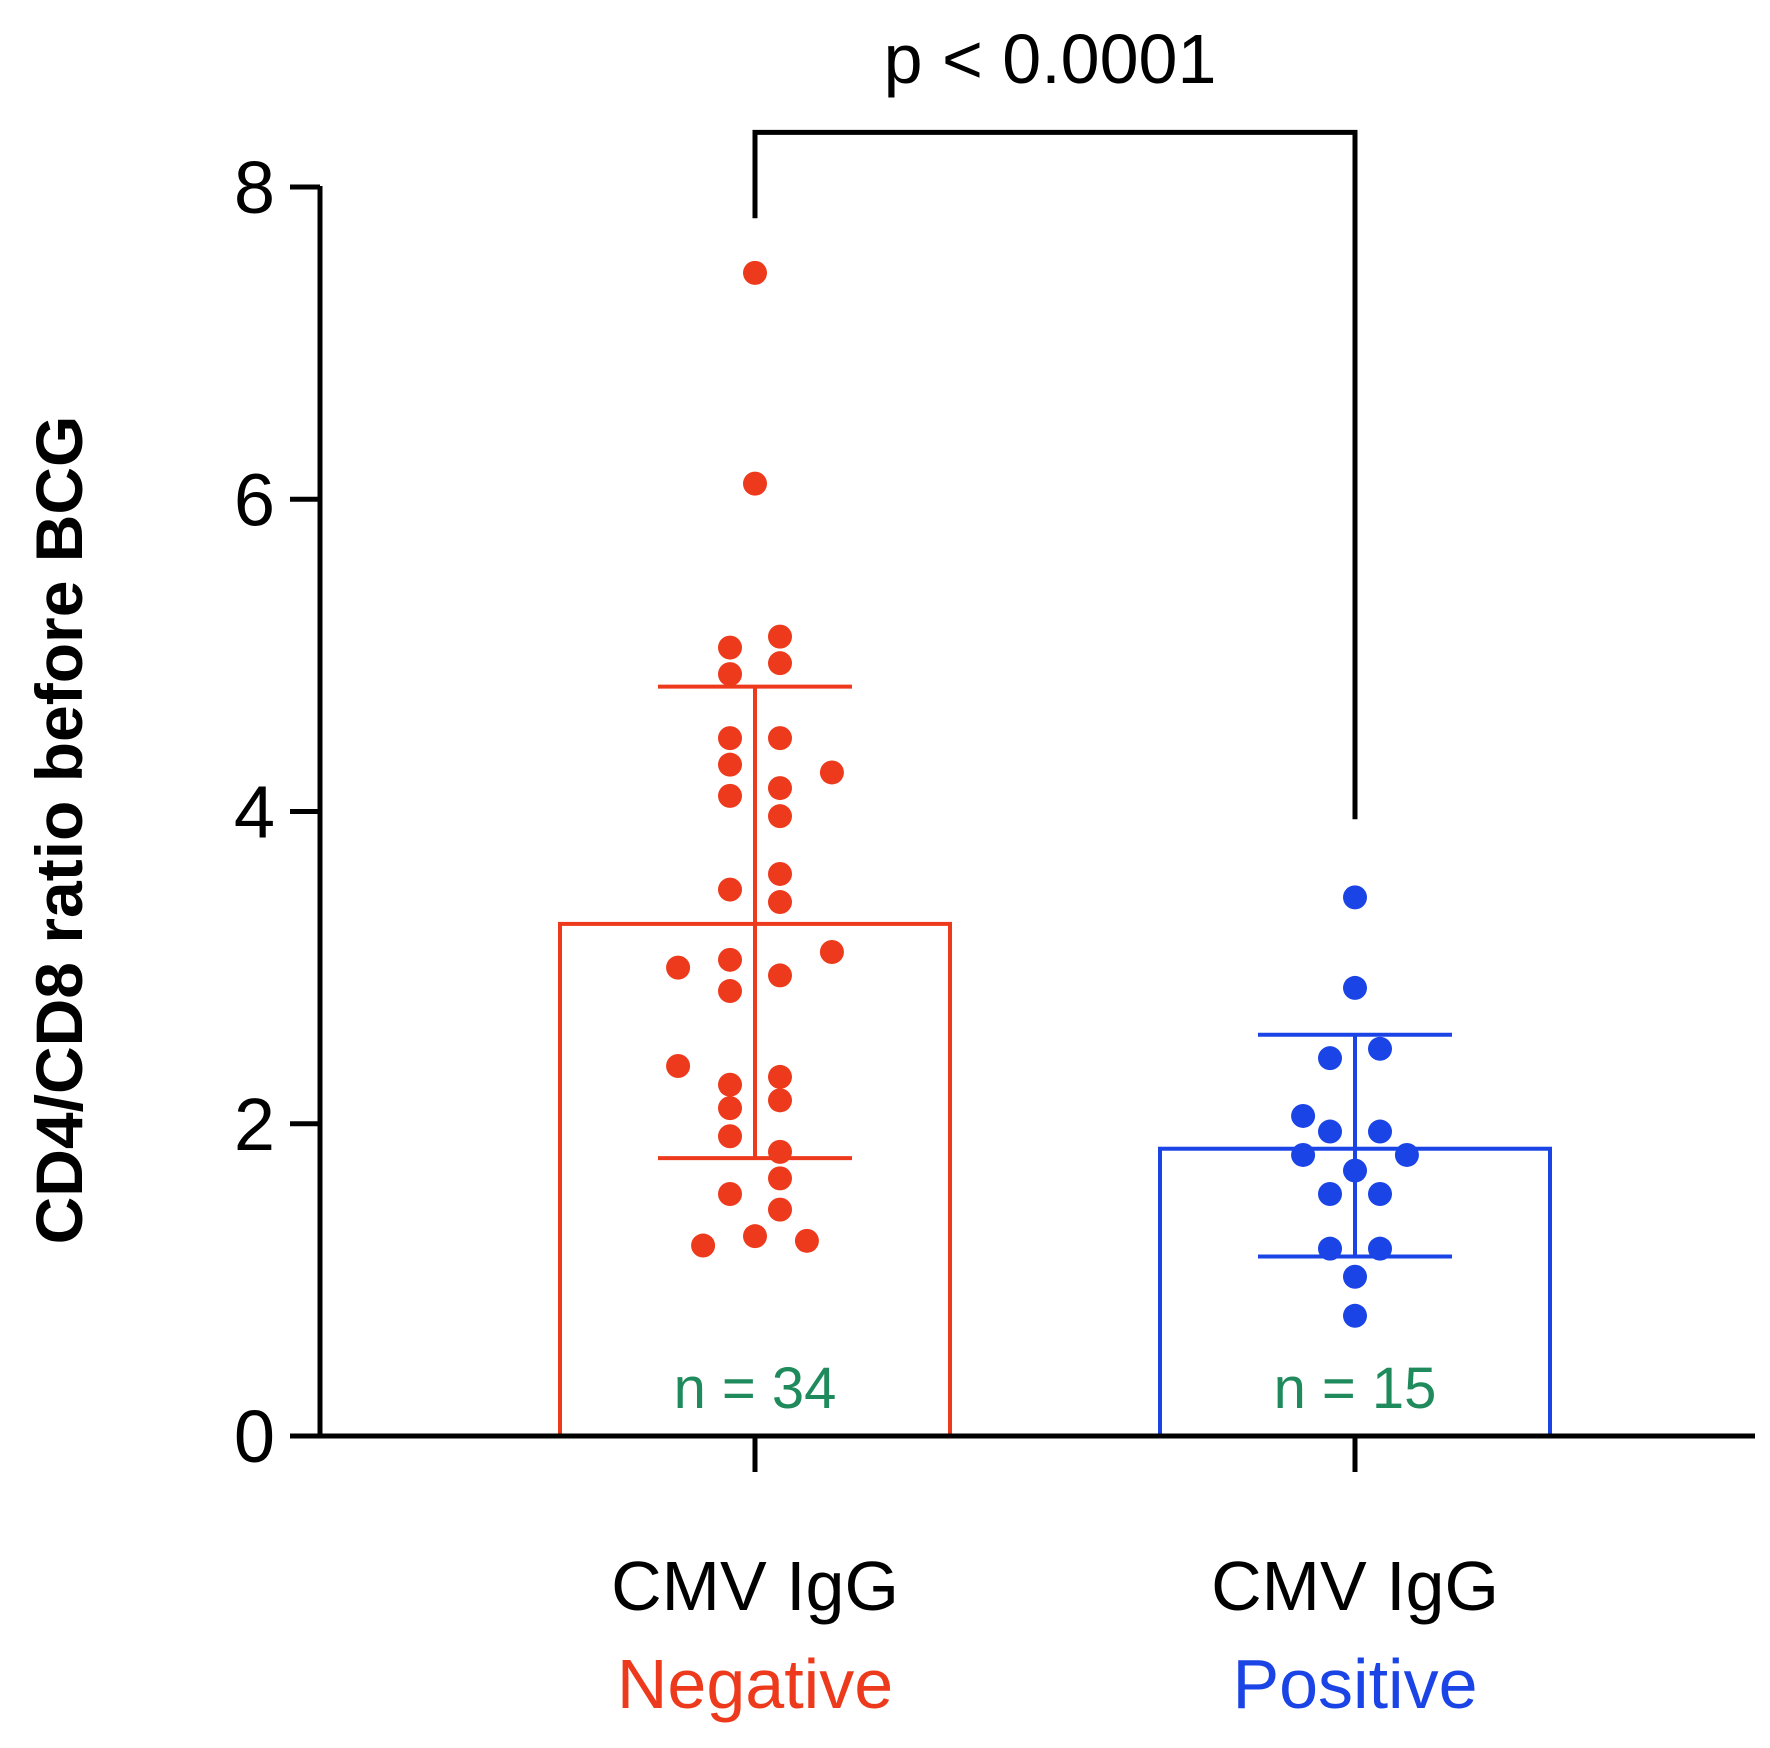  What do you see at coordinates (254, 1436) in the screenshot?
I see `y-tick-label: 0` at bounding box center [254, 1436].